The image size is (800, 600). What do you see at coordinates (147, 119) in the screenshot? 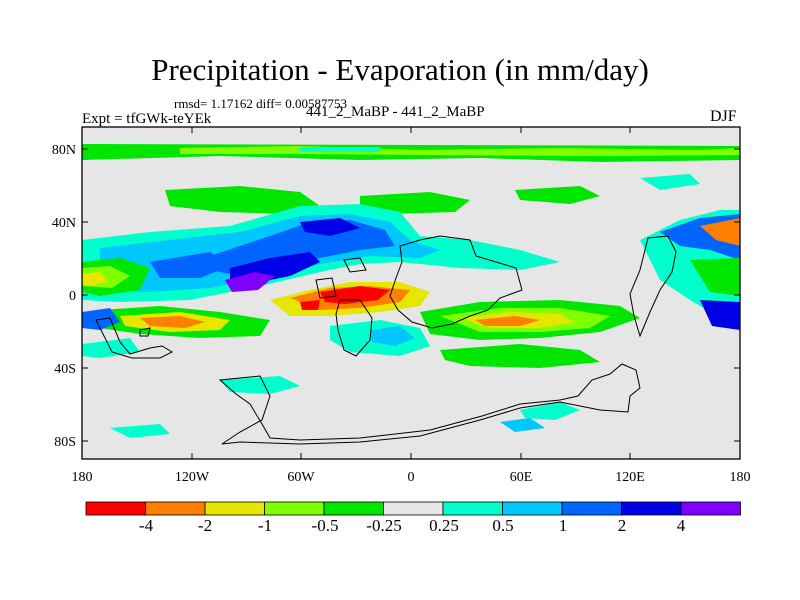
I see `experiment-label: Expt = tfGWk-teYEk` at bounding box center [147, 119].